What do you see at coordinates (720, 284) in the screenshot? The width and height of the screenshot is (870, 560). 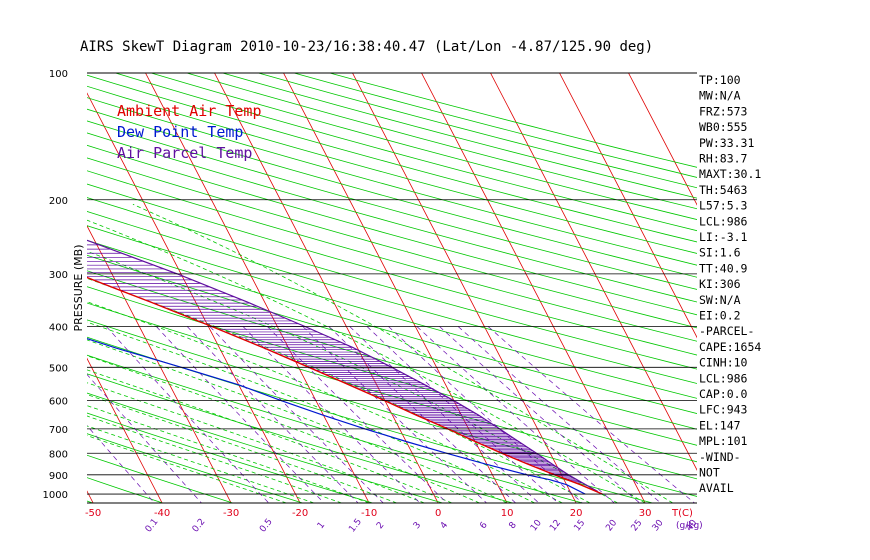 I see `index-value: KI:306` at bounding box center [720, 284].